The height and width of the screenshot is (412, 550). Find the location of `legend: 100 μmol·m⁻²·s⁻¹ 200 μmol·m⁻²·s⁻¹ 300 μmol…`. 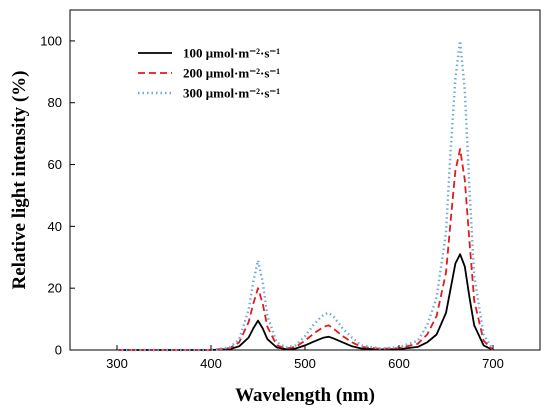

legend: 100 μmol·m⁻²·s⁻¹ 200 μmol·m⁻²·s⁻¹ 300 μmol… is located at coordinates (209, 73).